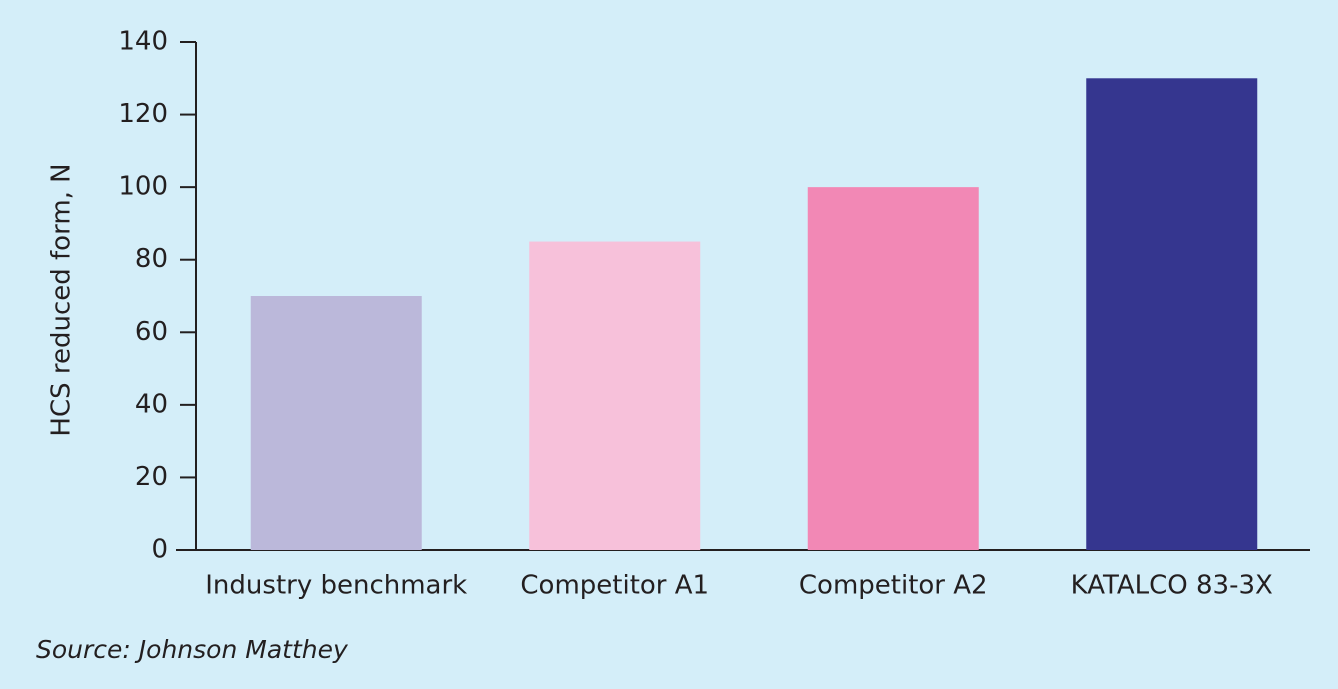 Image resolution: width=1338 pixels, height=689 pixels. Describe the element at coordinates (192, 649) in the screenshot. I see `source-note: Source: Johnson Matthey` at that location.